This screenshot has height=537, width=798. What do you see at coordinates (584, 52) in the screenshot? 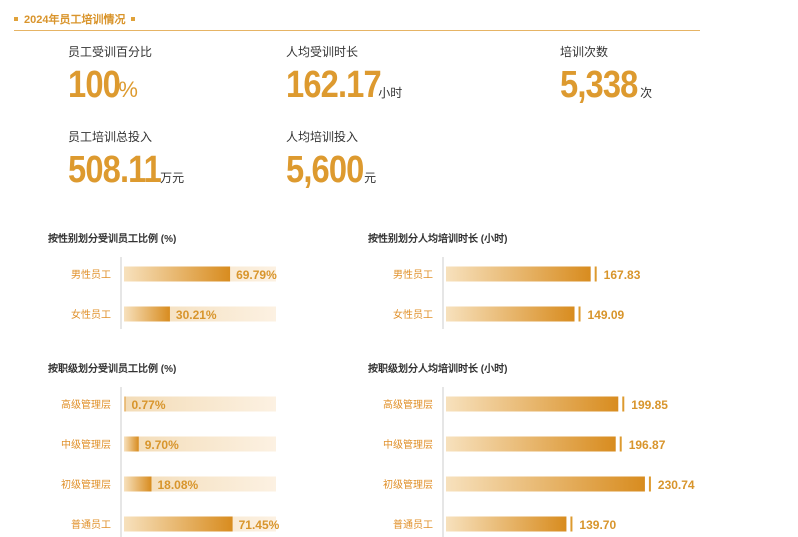
I see `stat-label: 培训次数` at bounding box center [584, 52].